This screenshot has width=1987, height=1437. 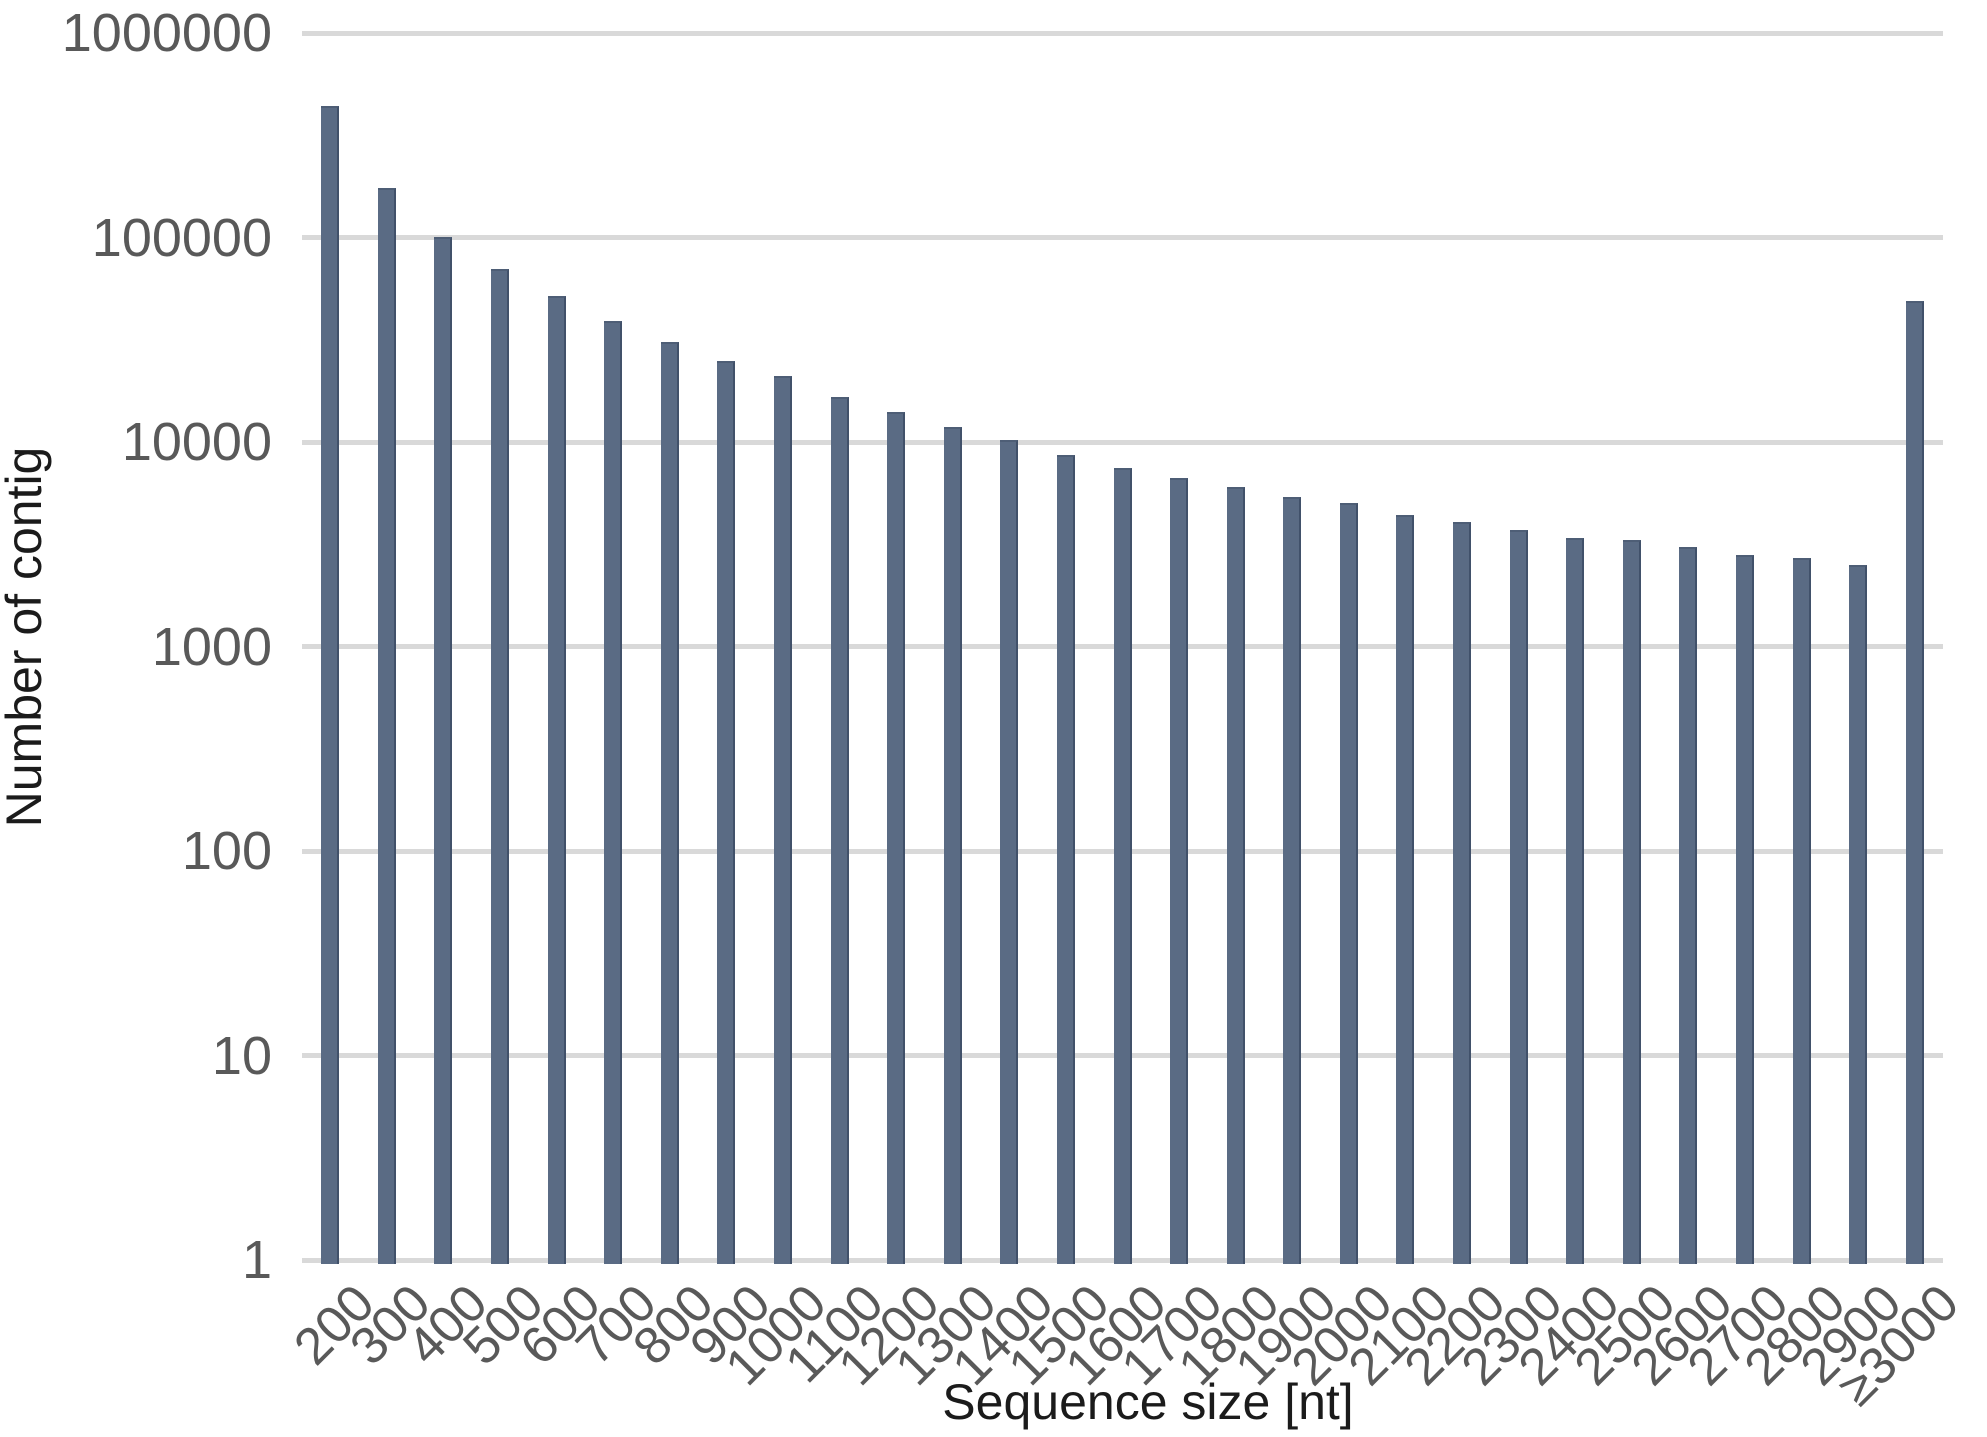 What do you see at coordinates (26, 637) in the screenshot?
I see `y-axis-title: Number of contig` at bounding box center [26, 637].